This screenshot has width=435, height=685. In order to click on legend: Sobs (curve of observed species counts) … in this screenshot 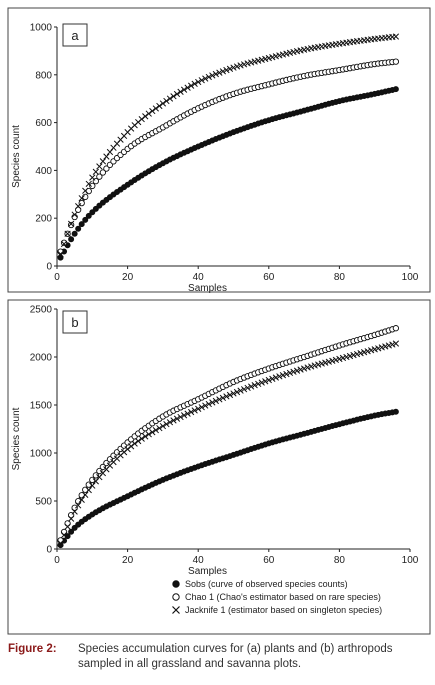, I will do `click(277, 597)`.